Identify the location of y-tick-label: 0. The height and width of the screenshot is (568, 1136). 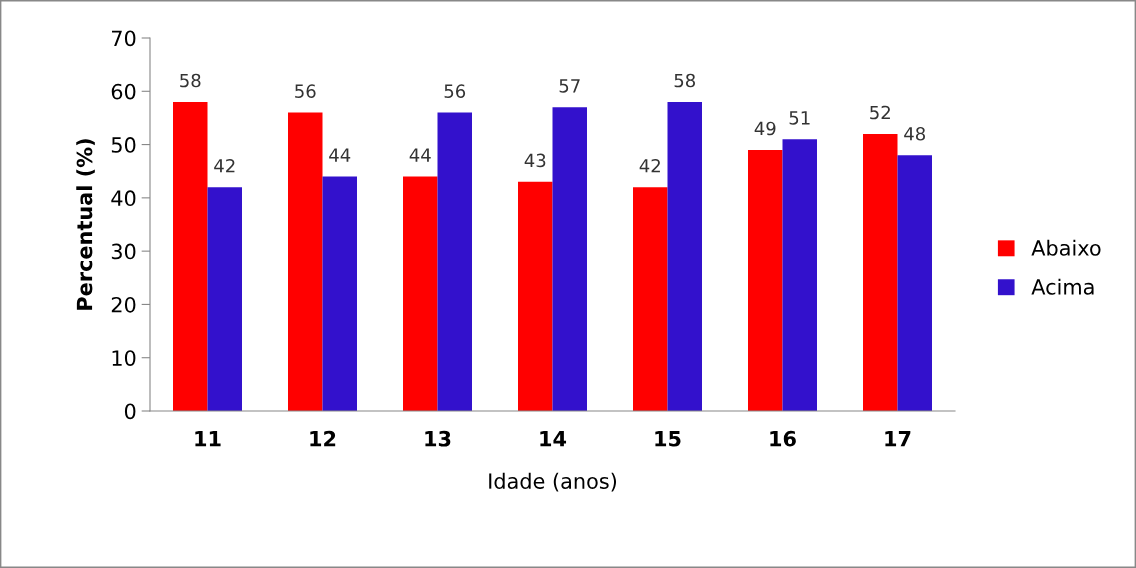
(130, 411).